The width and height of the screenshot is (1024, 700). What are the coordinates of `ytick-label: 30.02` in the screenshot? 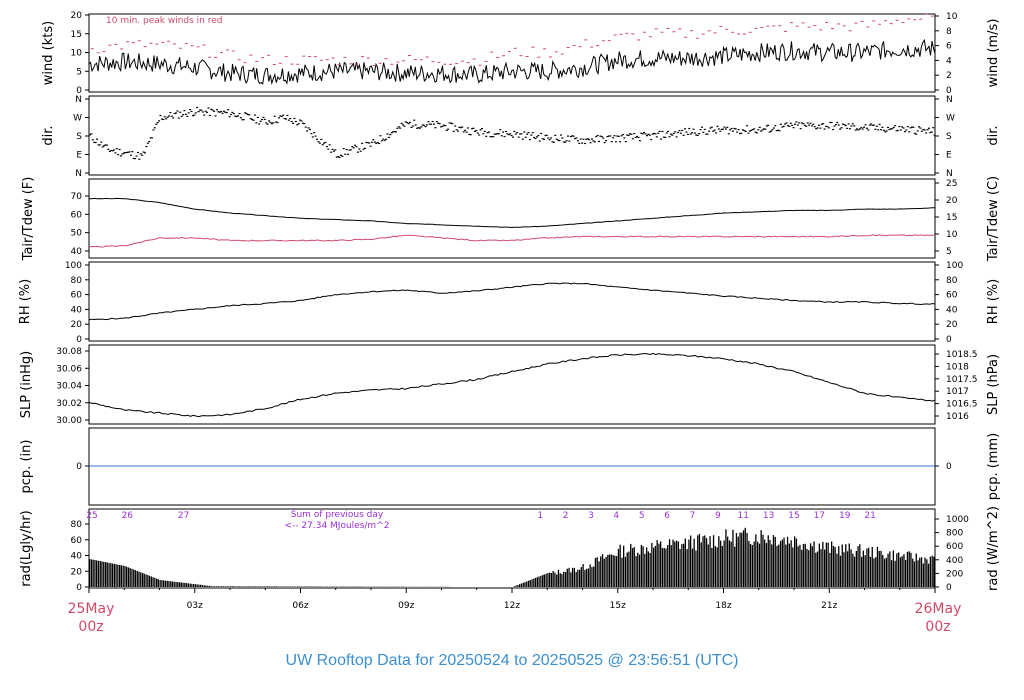 It's located at (69, 404).